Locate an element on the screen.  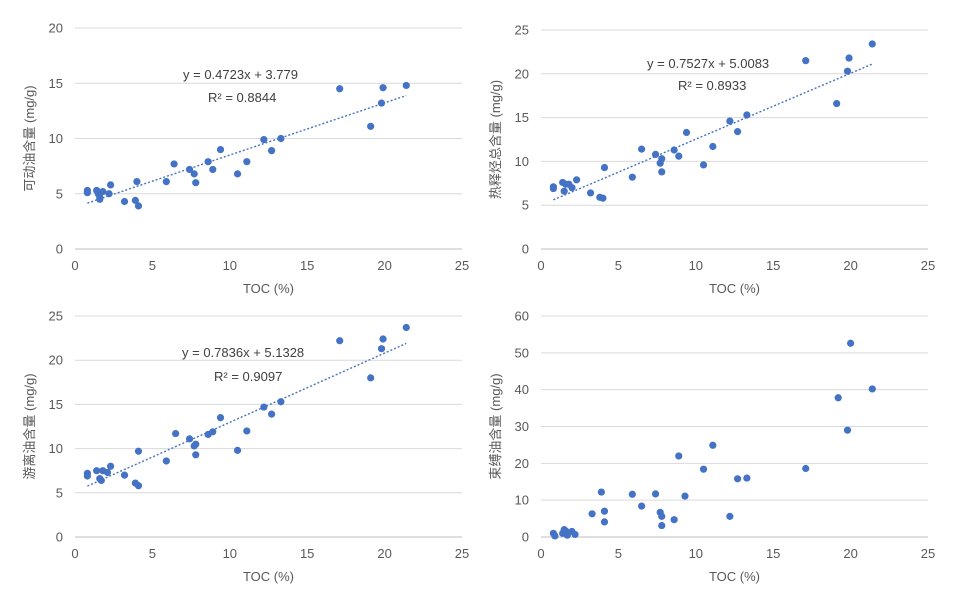
y-axis-title: 可动油含量 (mg/g) is located at coordinates (29, 138).